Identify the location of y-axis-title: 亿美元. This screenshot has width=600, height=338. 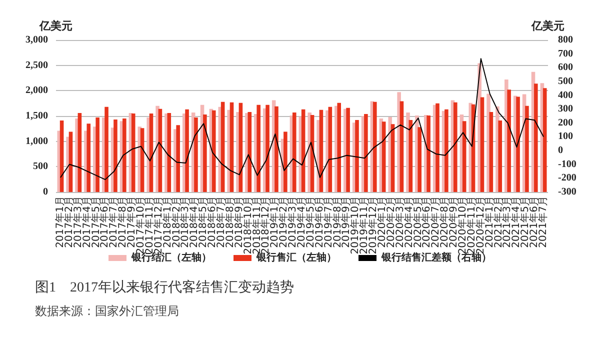
(55, 26).